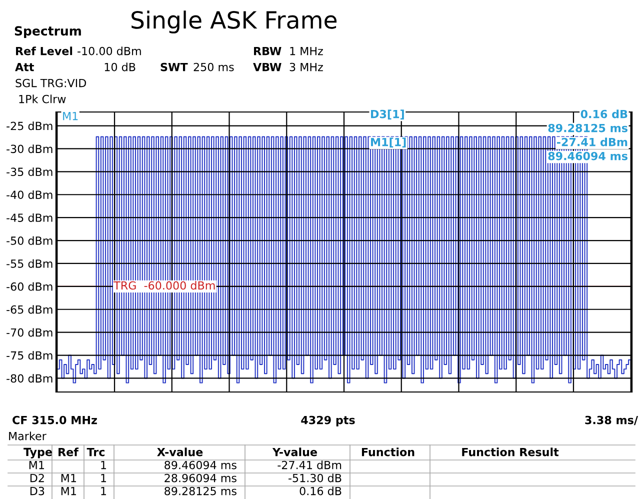  What do you see at coordinates (200, 478) in the screenshot?
I see `text: 28.96094 ms` at bounding box center [200, 478].